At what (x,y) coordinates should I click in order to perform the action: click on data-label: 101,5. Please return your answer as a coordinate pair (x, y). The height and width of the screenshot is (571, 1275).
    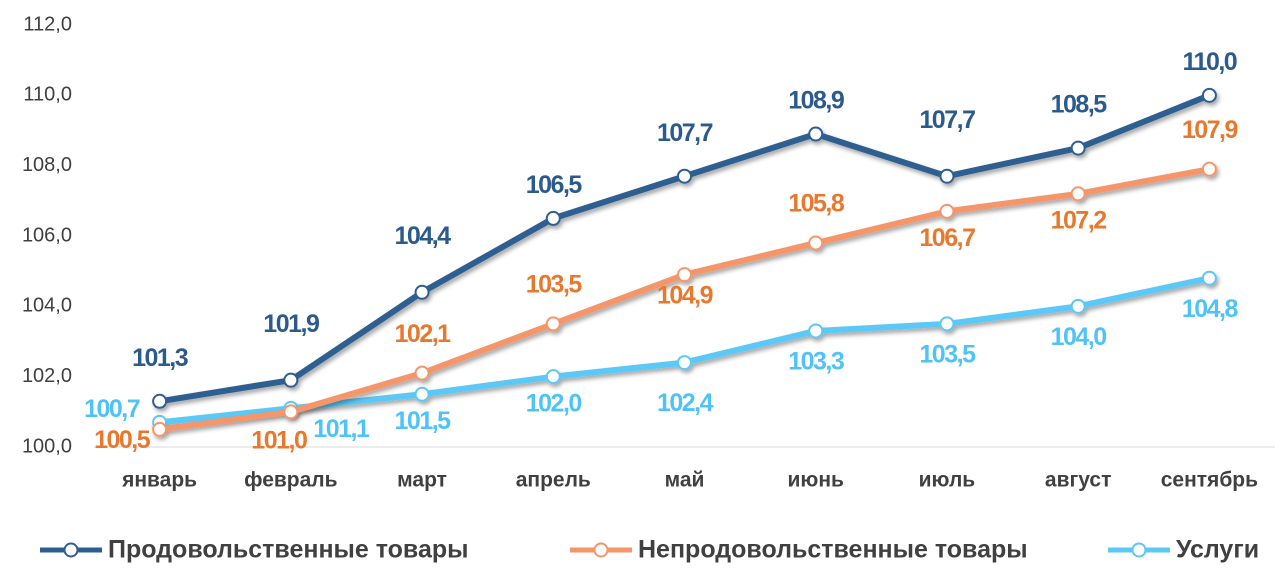
    Looking at the image, I should click on (423, 421).